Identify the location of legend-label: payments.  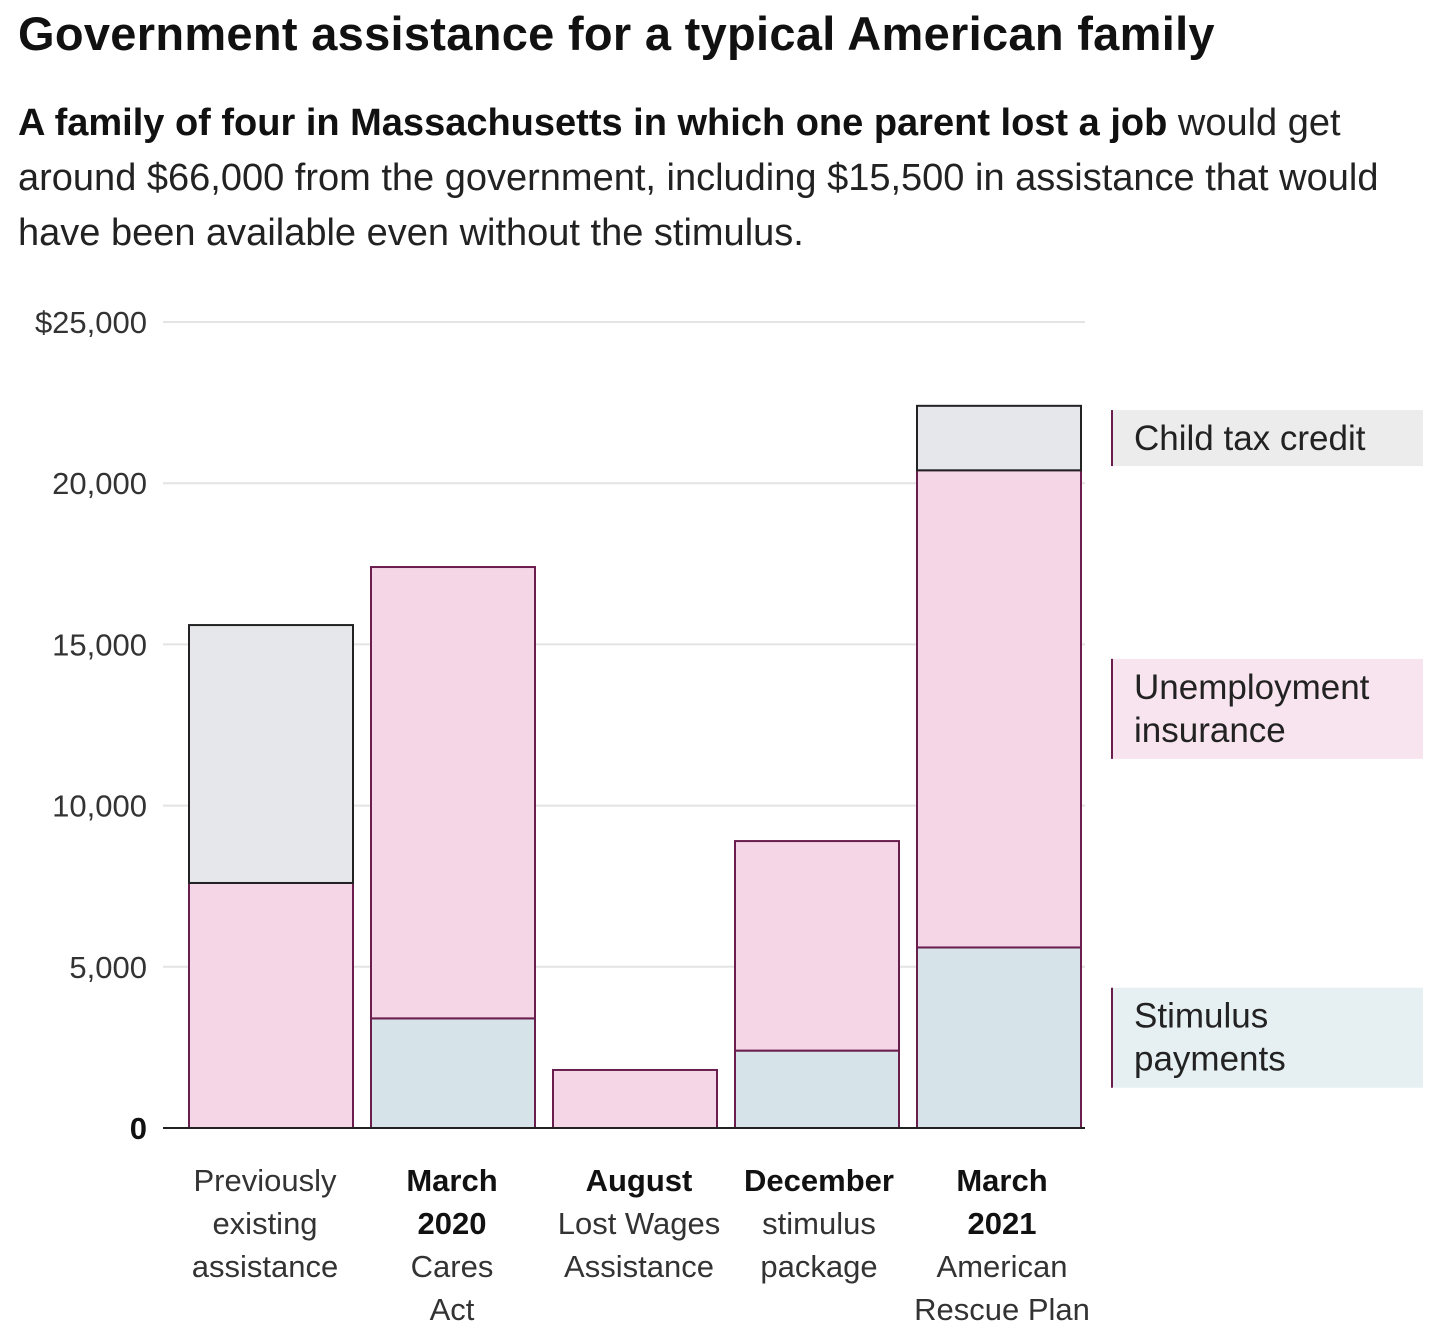
(1210, 1059).